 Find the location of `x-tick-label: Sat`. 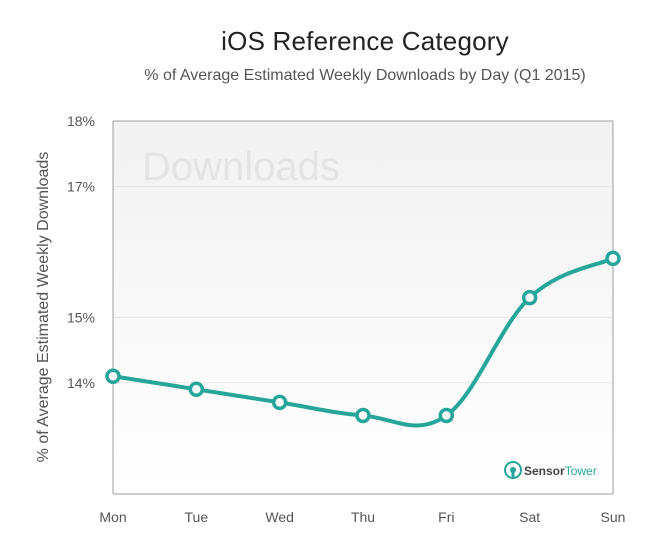

x-tick-label: Sat is located at coordinates (529, 517).